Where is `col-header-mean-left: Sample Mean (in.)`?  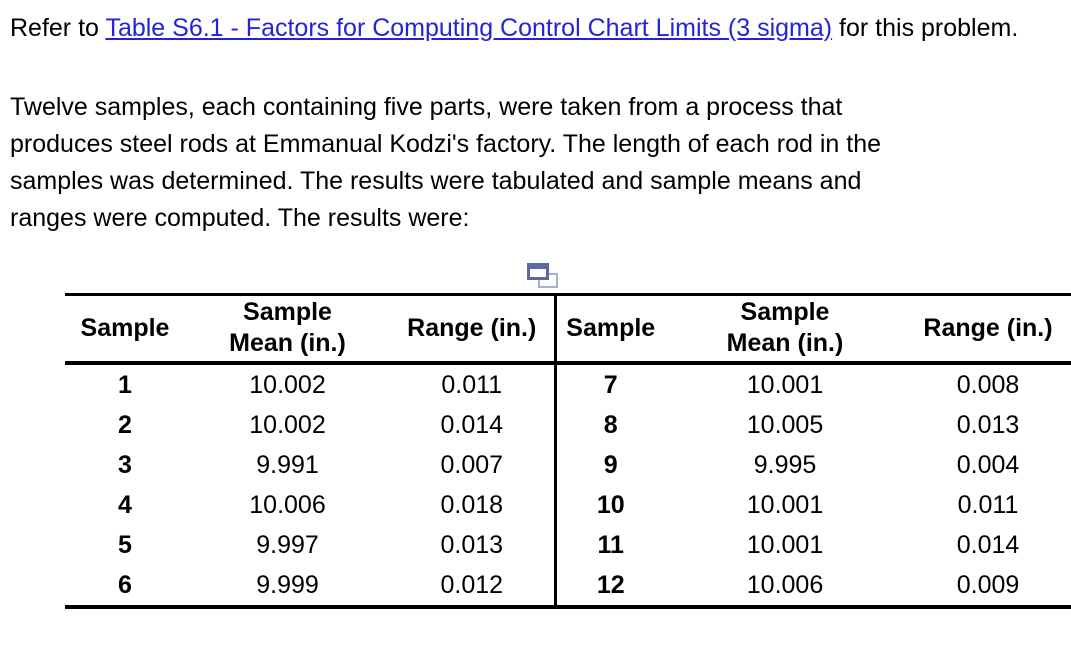
col-header-mean-left: Sample Mean (in.) is located at coordinates (287, 329).